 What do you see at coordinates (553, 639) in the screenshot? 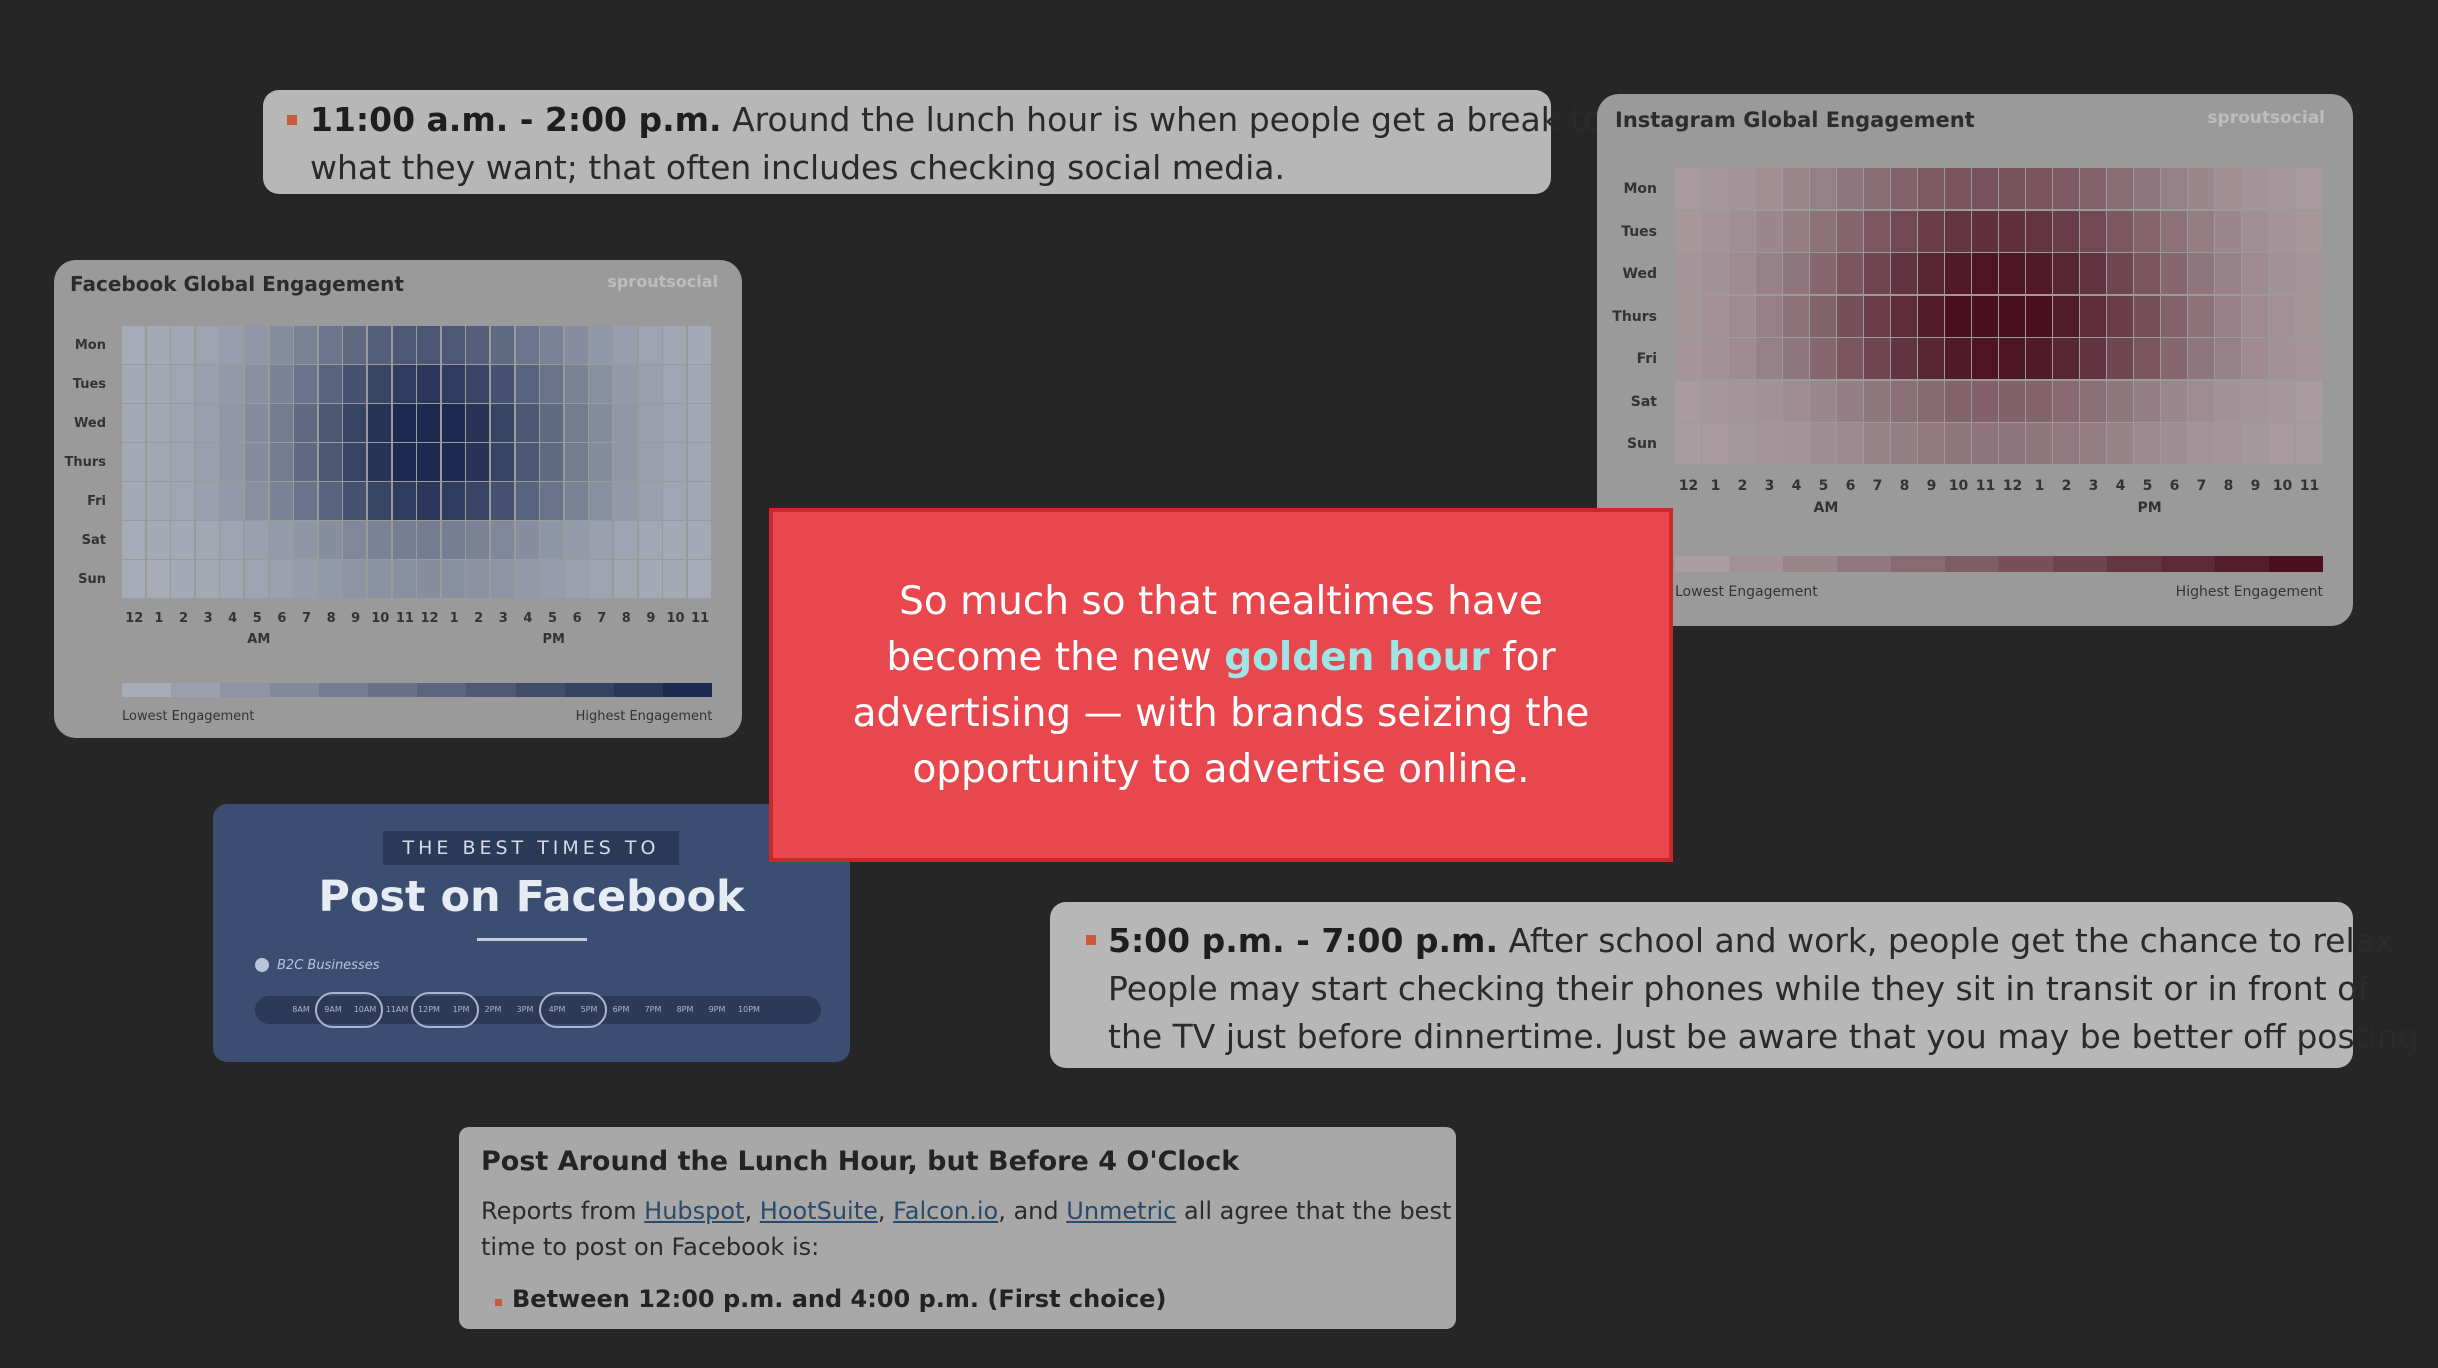
I see `pm-label: PM` at bounding box center [553, 639].